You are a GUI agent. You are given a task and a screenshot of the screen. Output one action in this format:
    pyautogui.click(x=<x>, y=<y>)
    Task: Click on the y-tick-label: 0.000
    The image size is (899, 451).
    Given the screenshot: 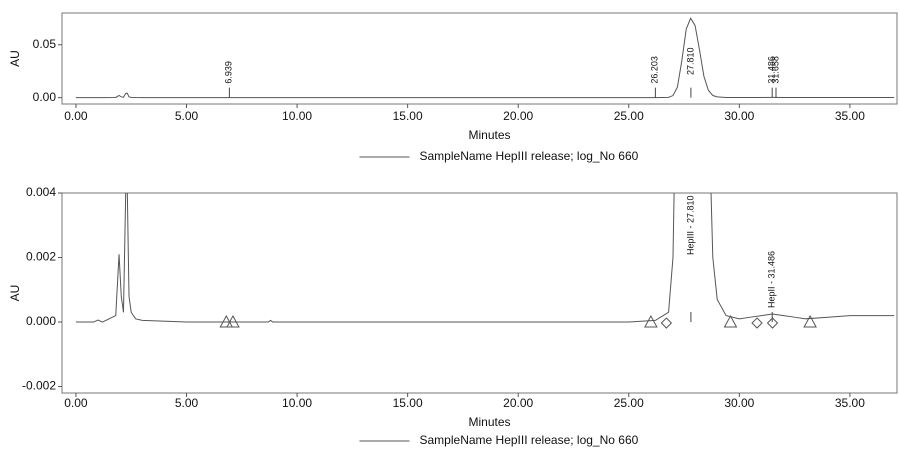 What is the action you would take?
    pyautogui.click(x=41, y=321)
    